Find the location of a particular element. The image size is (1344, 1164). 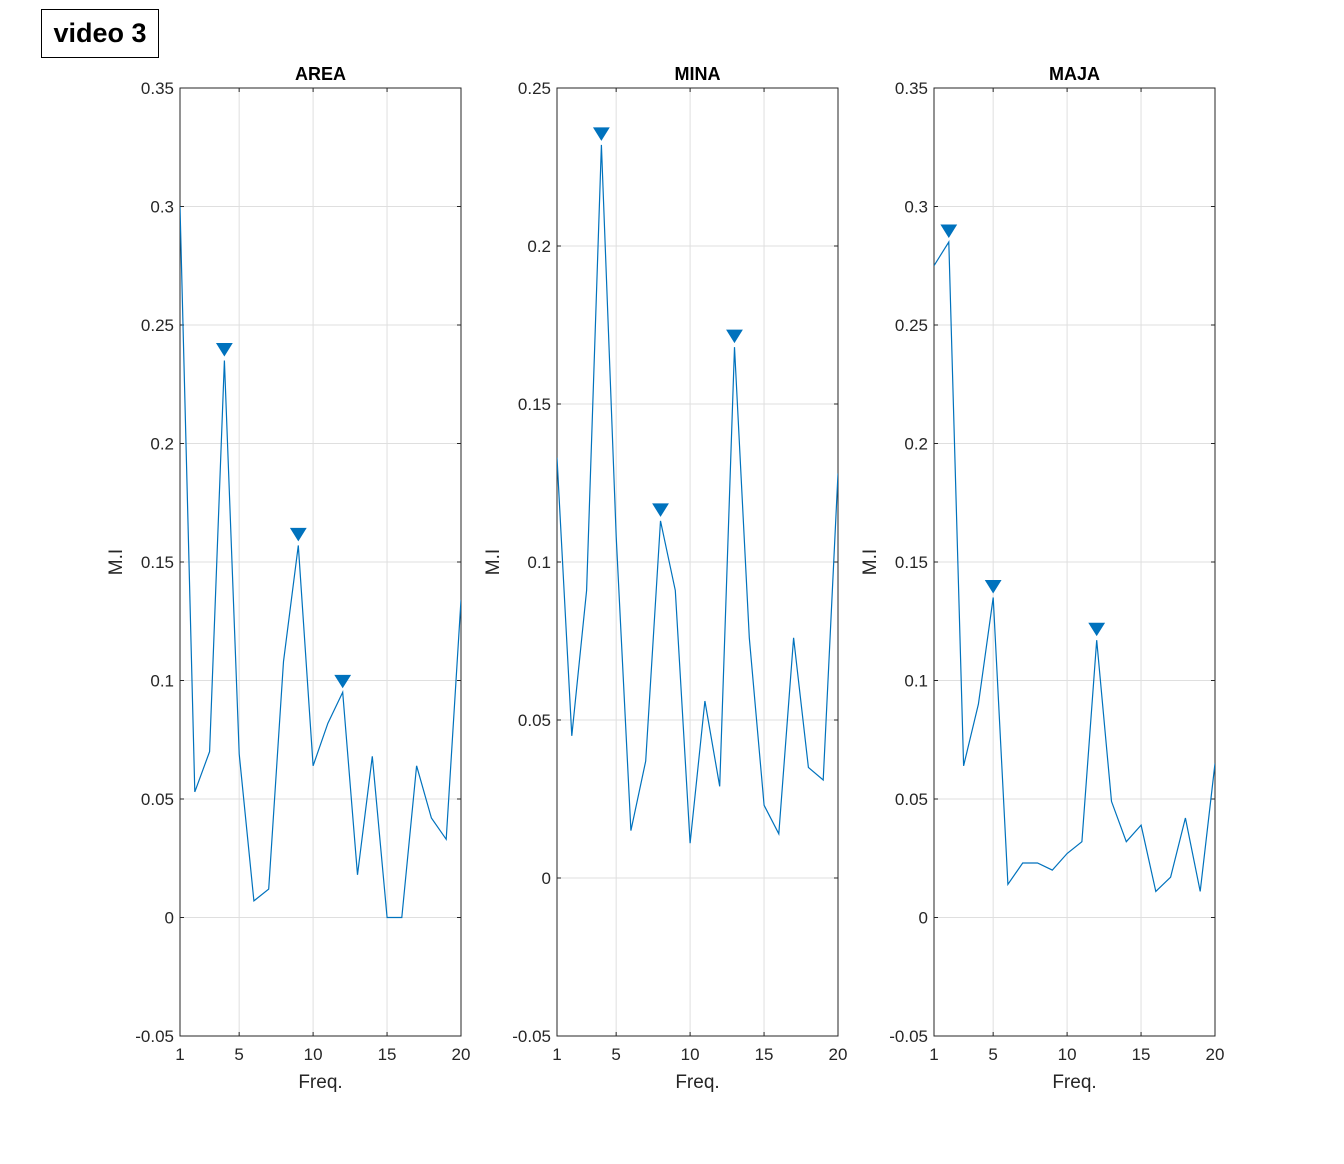

subplot-title: AREA is located at coordinates (320, 74).